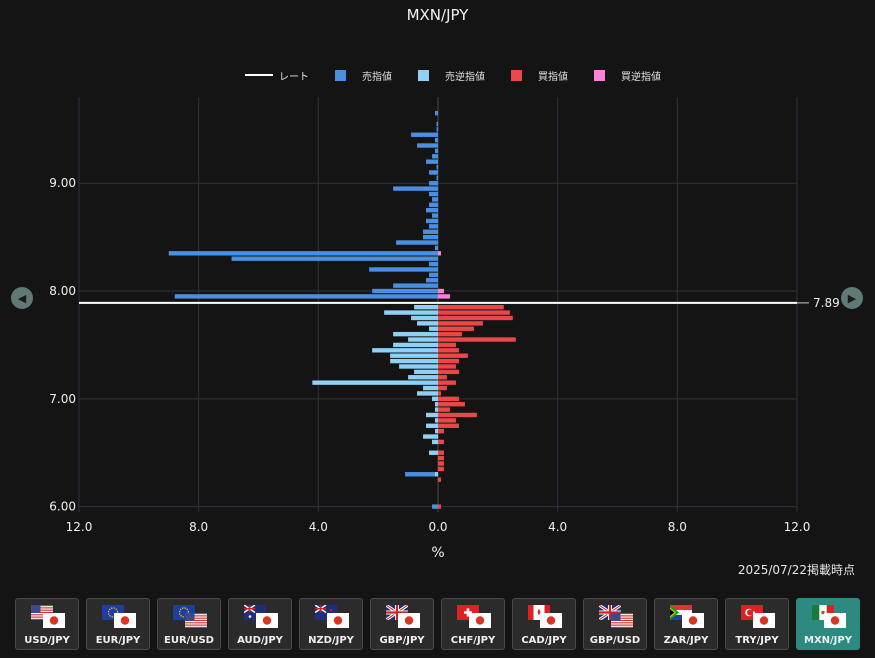 The image size is (875, 658). I want to click on chevron-left-icon: ◀, so click(22, 298).